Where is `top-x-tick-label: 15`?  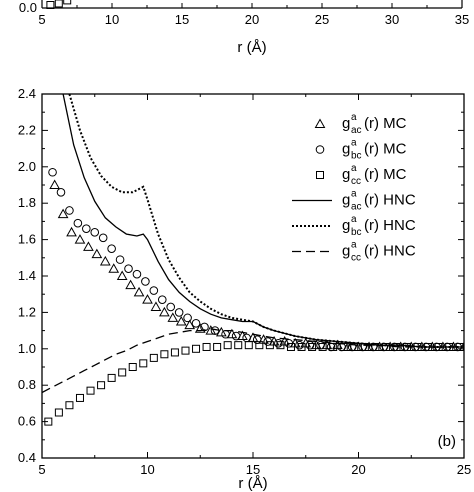 top-x-tick-label: 15 is located at coordinates (182, 19).